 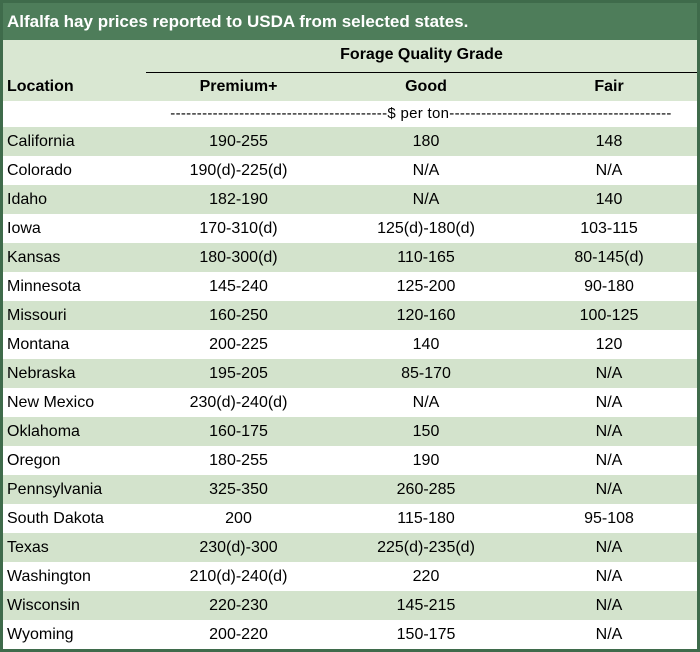 I want to click on table-row: Colorado 190(d)-225(d) N/A N/A, so click(x=350, y=170).